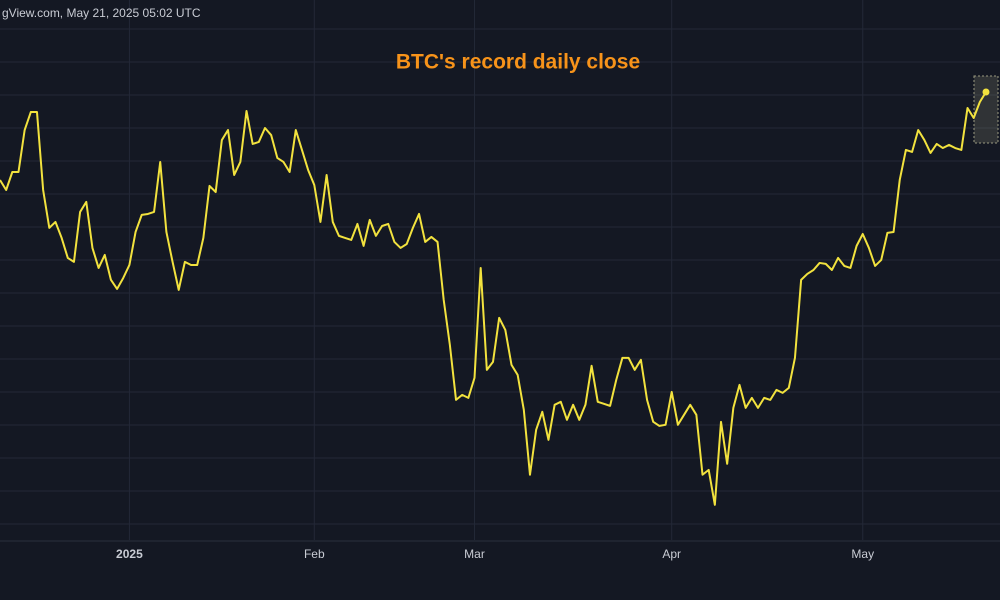 This screenshot has height=600, width=1000. I want to click on last-point, so click(986, 92).